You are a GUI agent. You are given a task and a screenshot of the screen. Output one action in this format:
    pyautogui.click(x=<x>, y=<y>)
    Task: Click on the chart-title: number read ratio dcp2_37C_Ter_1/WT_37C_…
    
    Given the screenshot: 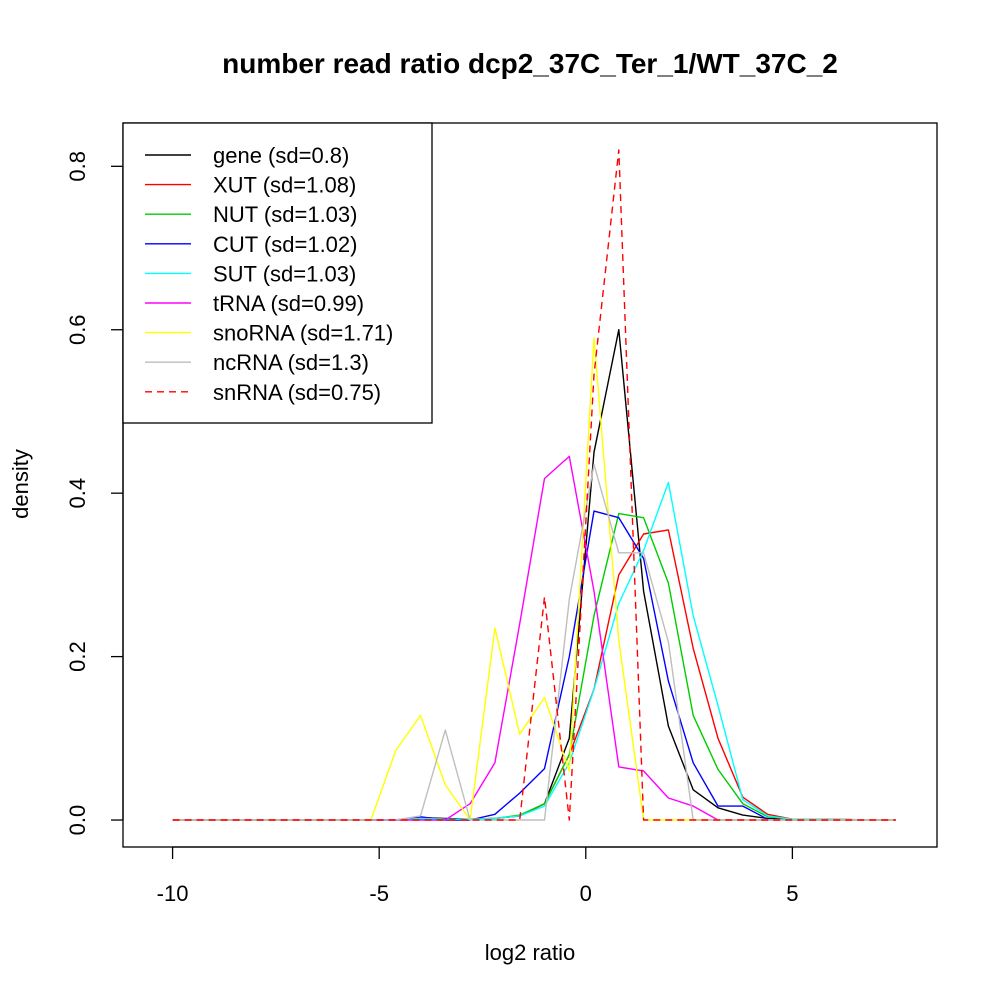 What is the action you would take?
    pyautogui.click(x=530, y=63)
    